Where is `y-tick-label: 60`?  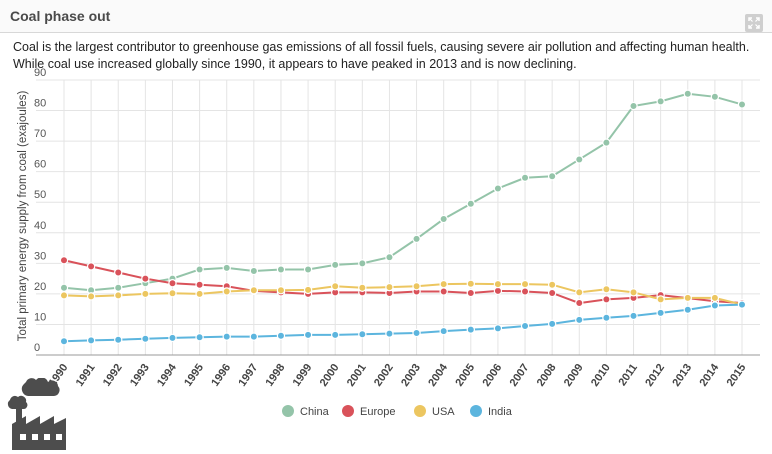
y-tick-label: 60 is located at coordinates (40, 165).